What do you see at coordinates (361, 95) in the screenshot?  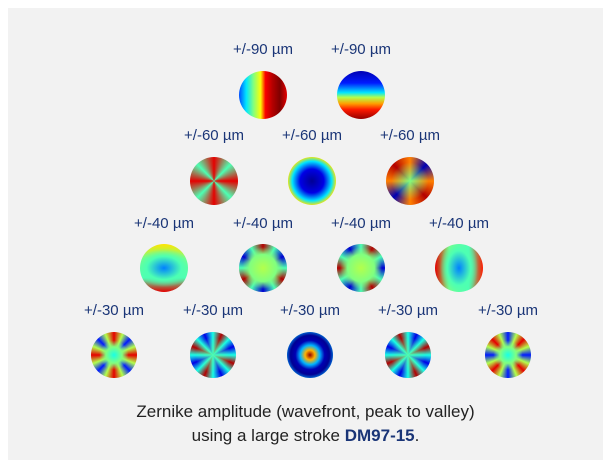 I see `zernike-tilt-map` at bounding box center [361, 95].